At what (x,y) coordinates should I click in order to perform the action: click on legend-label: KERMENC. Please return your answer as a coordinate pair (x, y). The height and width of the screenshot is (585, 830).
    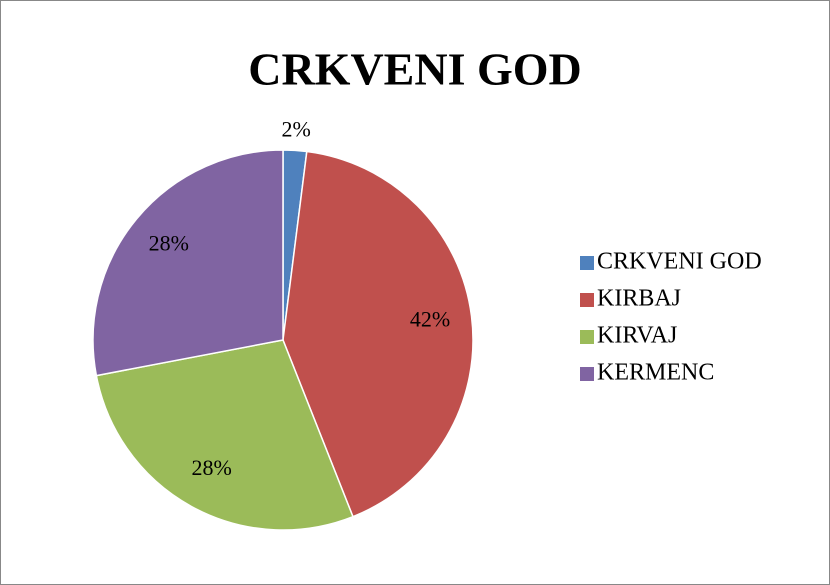
    Looking at the image, I should click on (655, 373).